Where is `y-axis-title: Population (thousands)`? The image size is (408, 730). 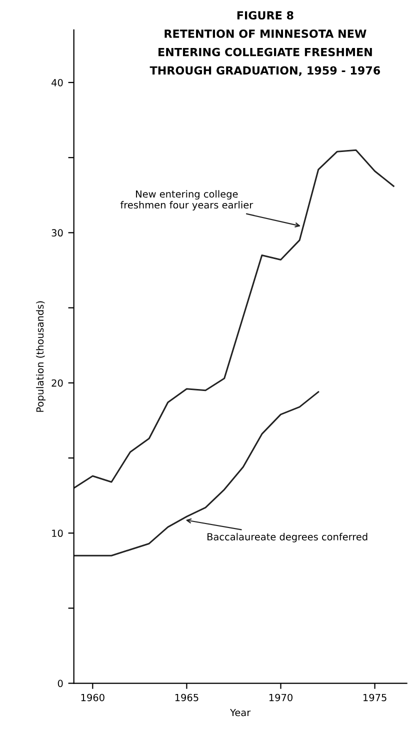
y-axis-title: Population (thousands) is located at coordinates (41, 356).